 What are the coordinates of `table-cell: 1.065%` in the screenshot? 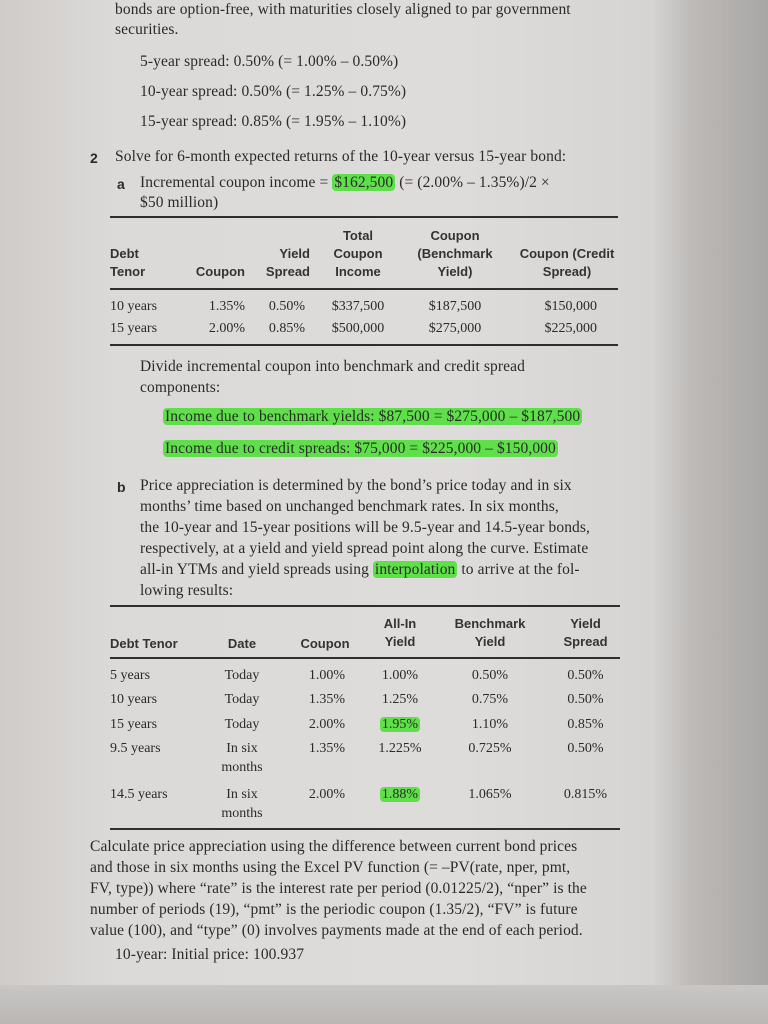 It's located at (490, 794).